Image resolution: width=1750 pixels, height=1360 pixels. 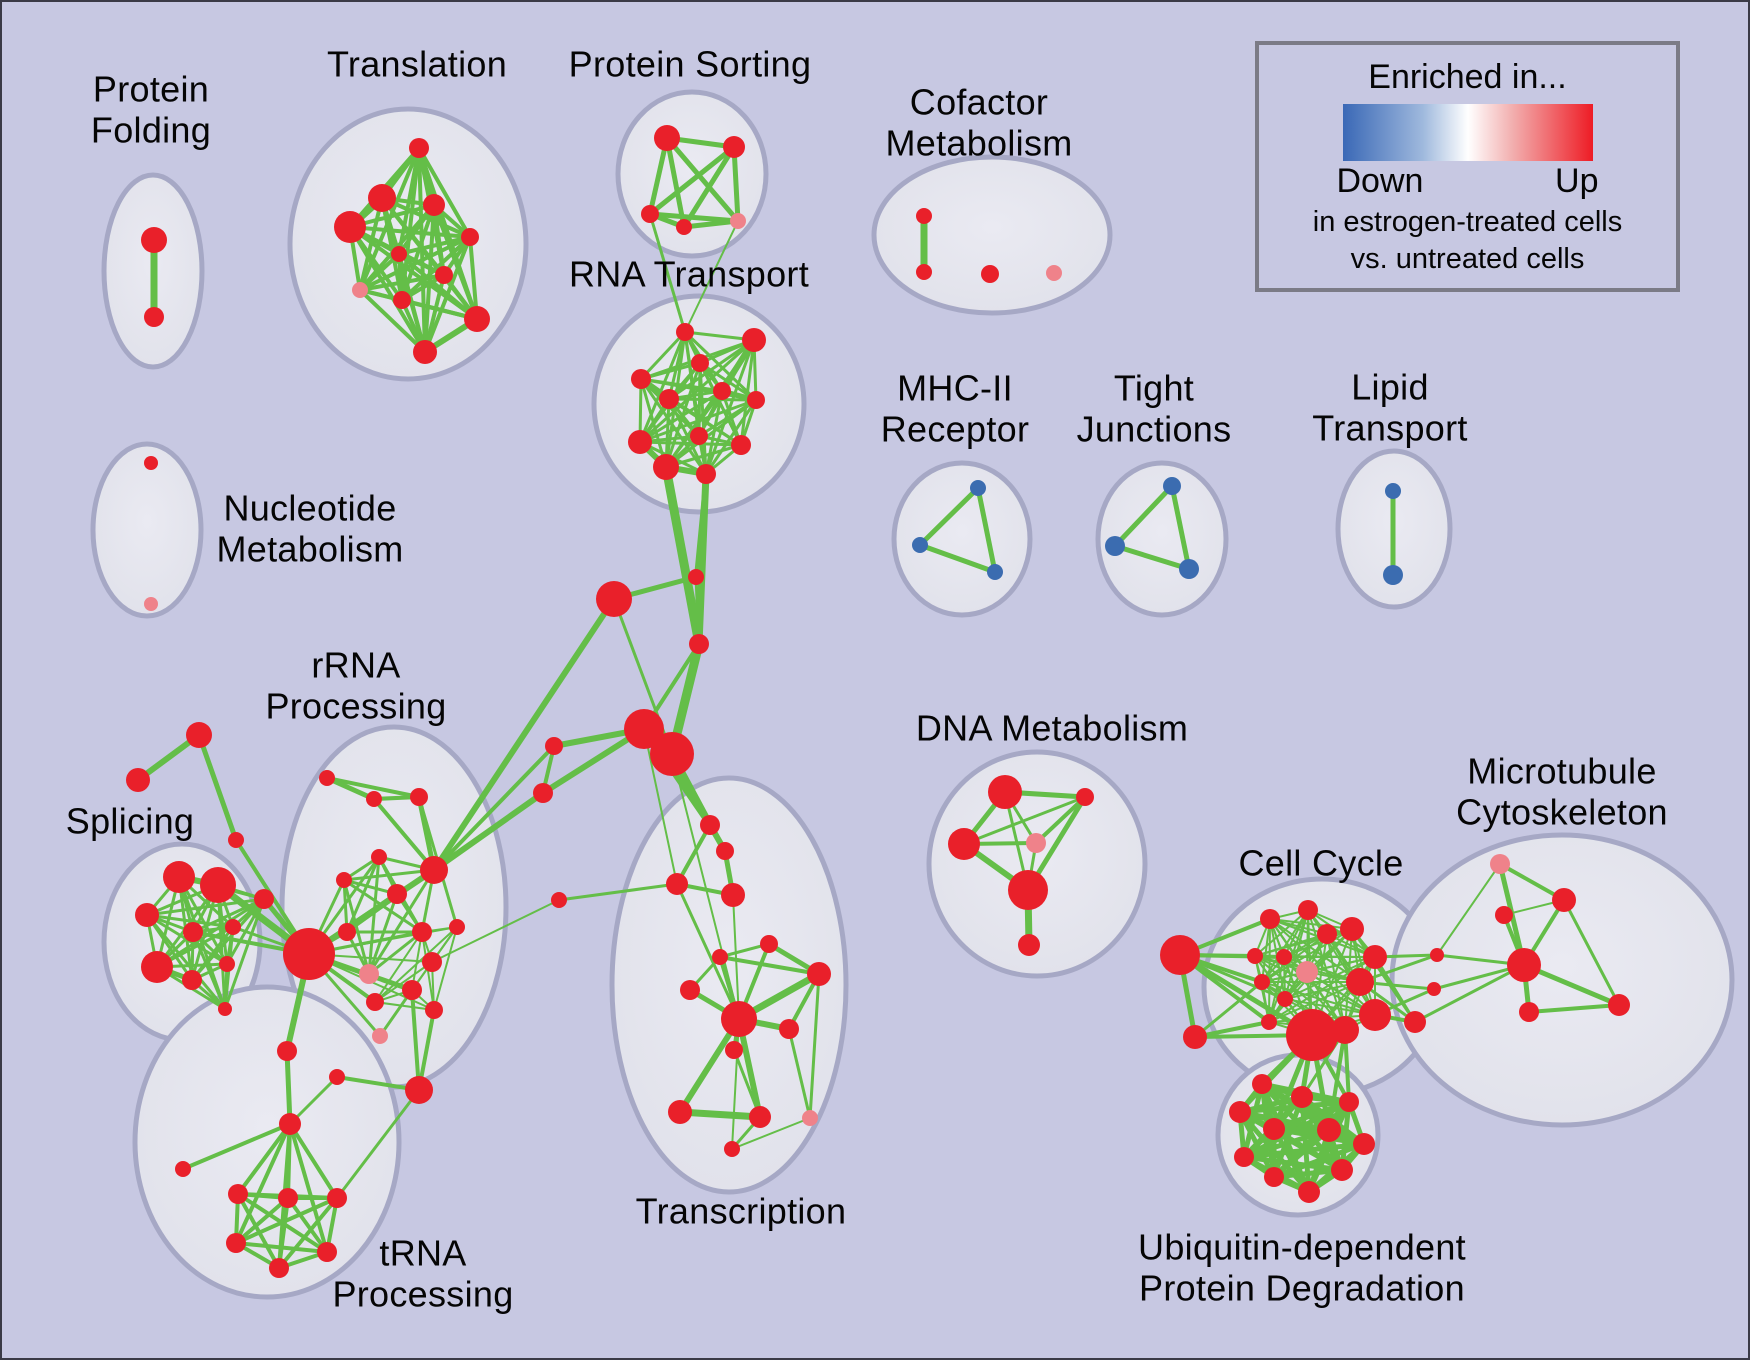 What do you see at coordinates (760, 1117) in the screenshot?
I see `network-node-tx12` at bounding box center [760, 1117].